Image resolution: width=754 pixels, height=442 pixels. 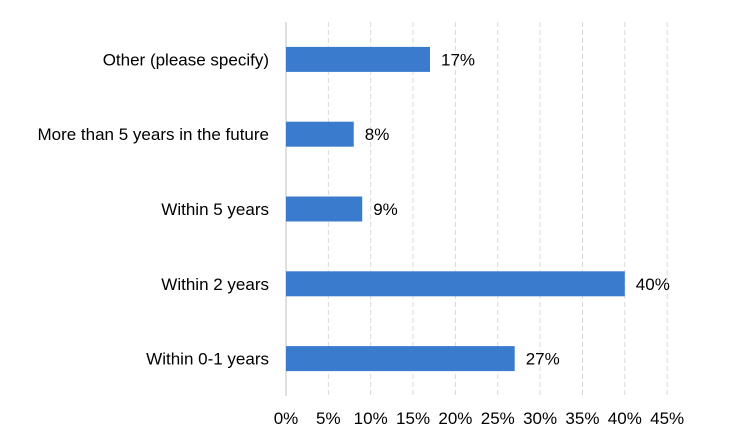 I want to click on x-tick-label: 5%, so click(x=328, y=418).